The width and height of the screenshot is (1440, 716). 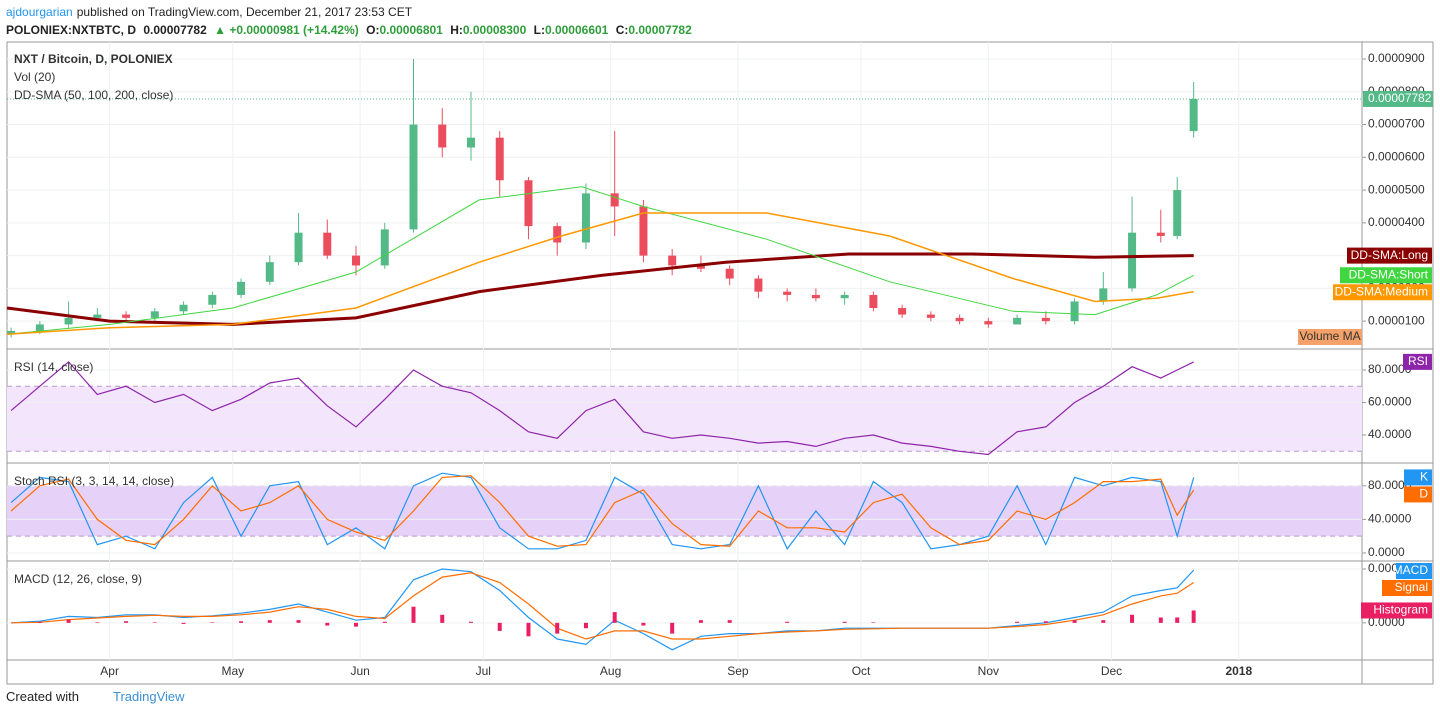 What do you see at coordinates (1386, 552) in the screenshot?
I see `y-tick-label: 0.0000` at bounding box center [1386, 552].